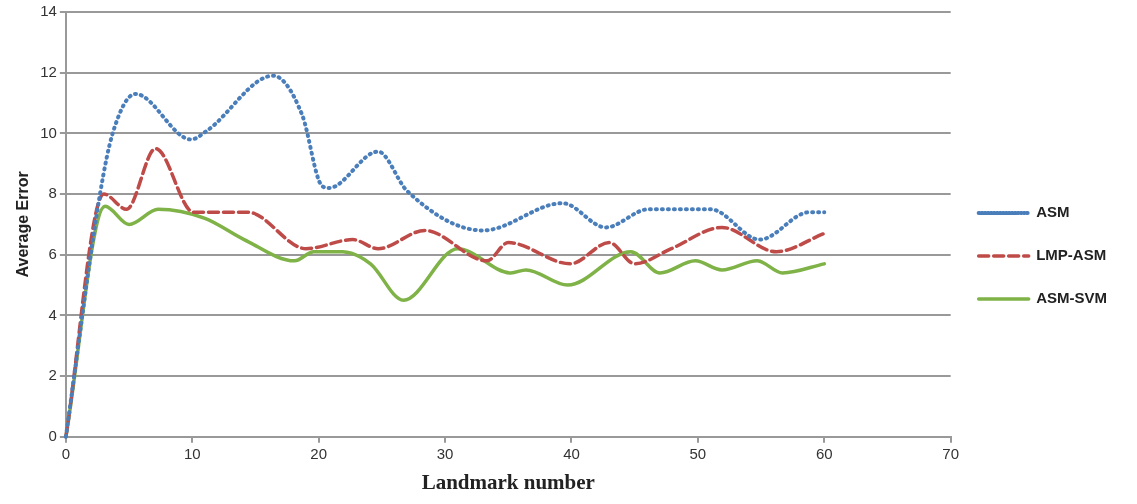 The height and width of the screenshot is (504, 1137). I want to click on x-tick-label: 40, so click(571, 453).